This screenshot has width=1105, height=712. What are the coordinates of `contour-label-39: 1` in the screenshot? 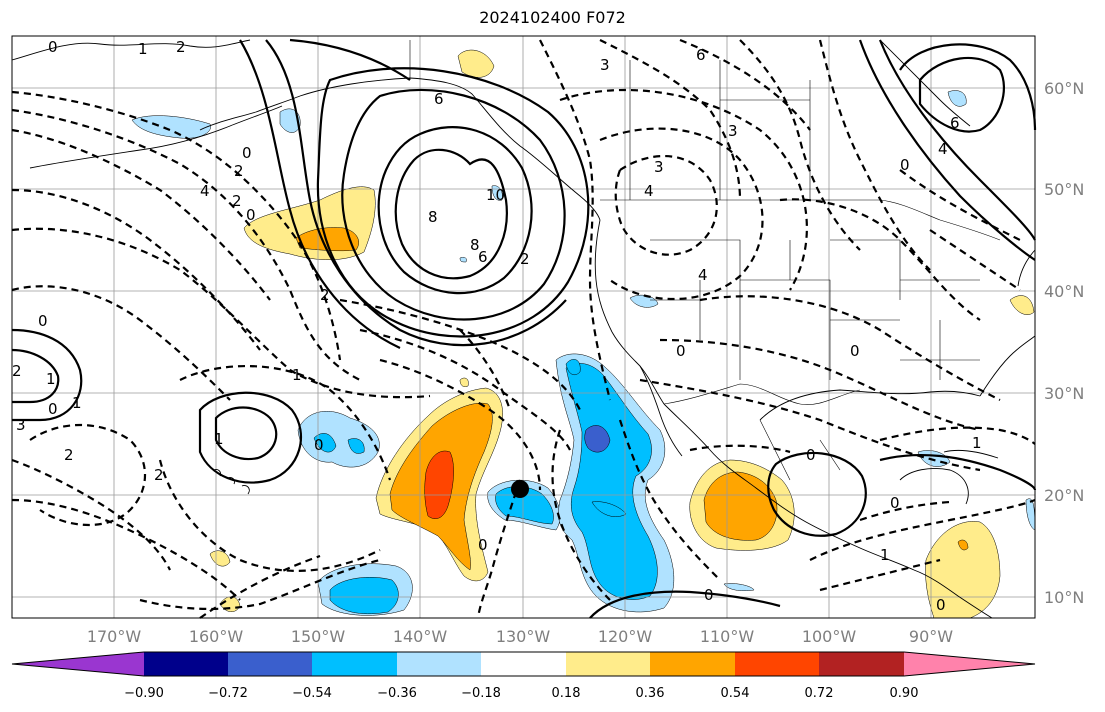 It's located at (977, 443).